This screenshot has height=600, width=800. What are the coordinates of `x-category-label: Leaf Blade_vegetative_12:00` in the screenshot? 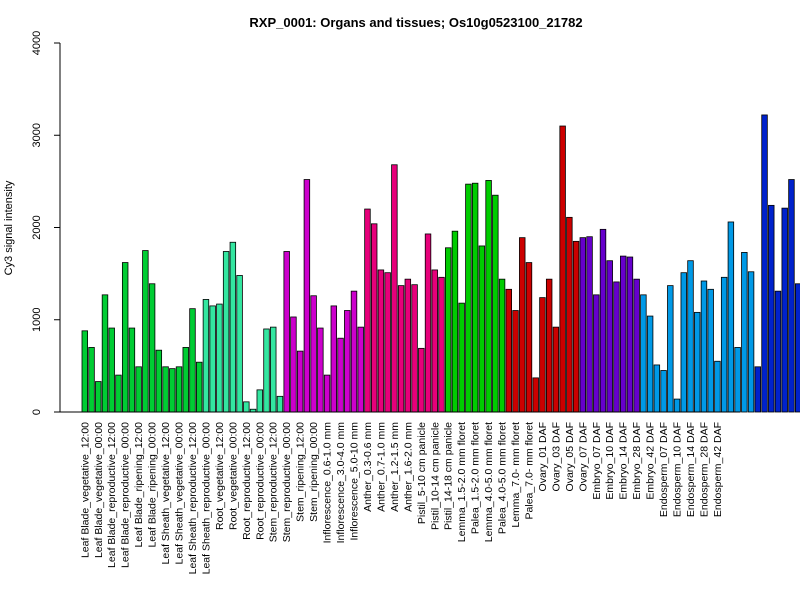 It's located at (85, 490).